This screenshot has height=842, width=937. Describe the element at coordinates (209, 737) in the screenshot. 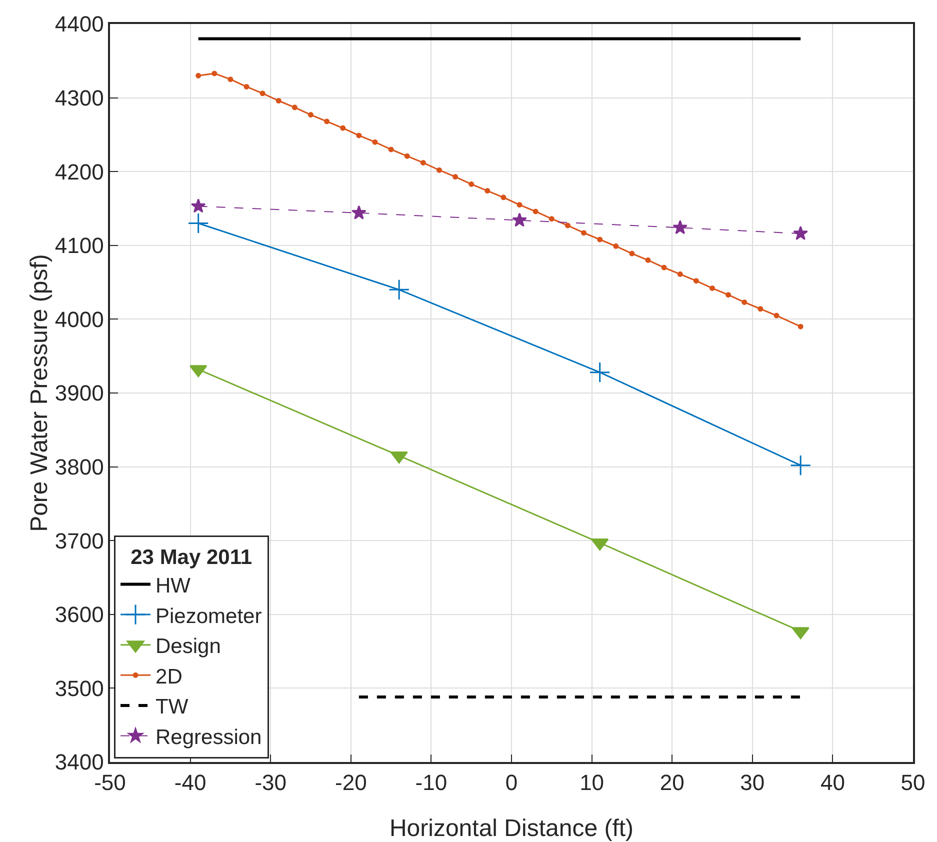

I see `legend-label: Regression` at that location.